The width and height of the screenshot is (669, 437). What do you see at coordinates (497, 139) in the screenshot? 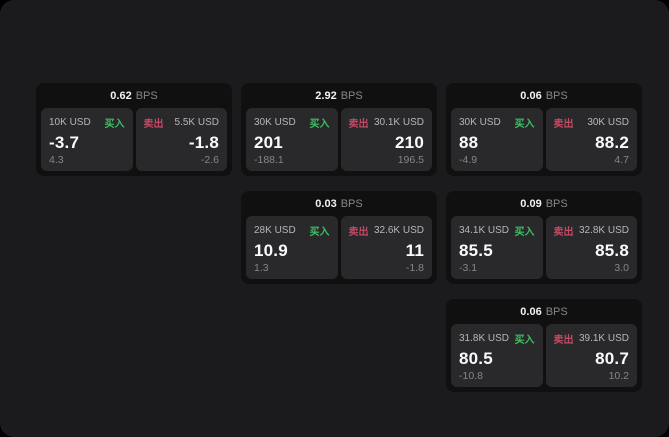
I see `buy-panel: 30K USD 买入 88 -4.9` at bounding box center [497, 139].